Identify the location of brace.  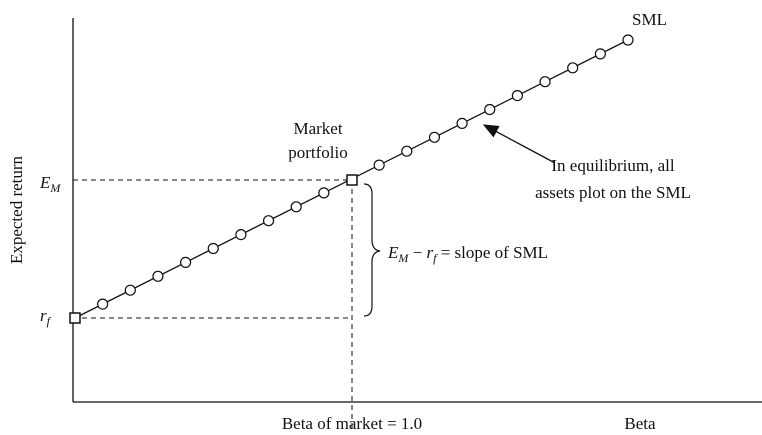
(372, 250).